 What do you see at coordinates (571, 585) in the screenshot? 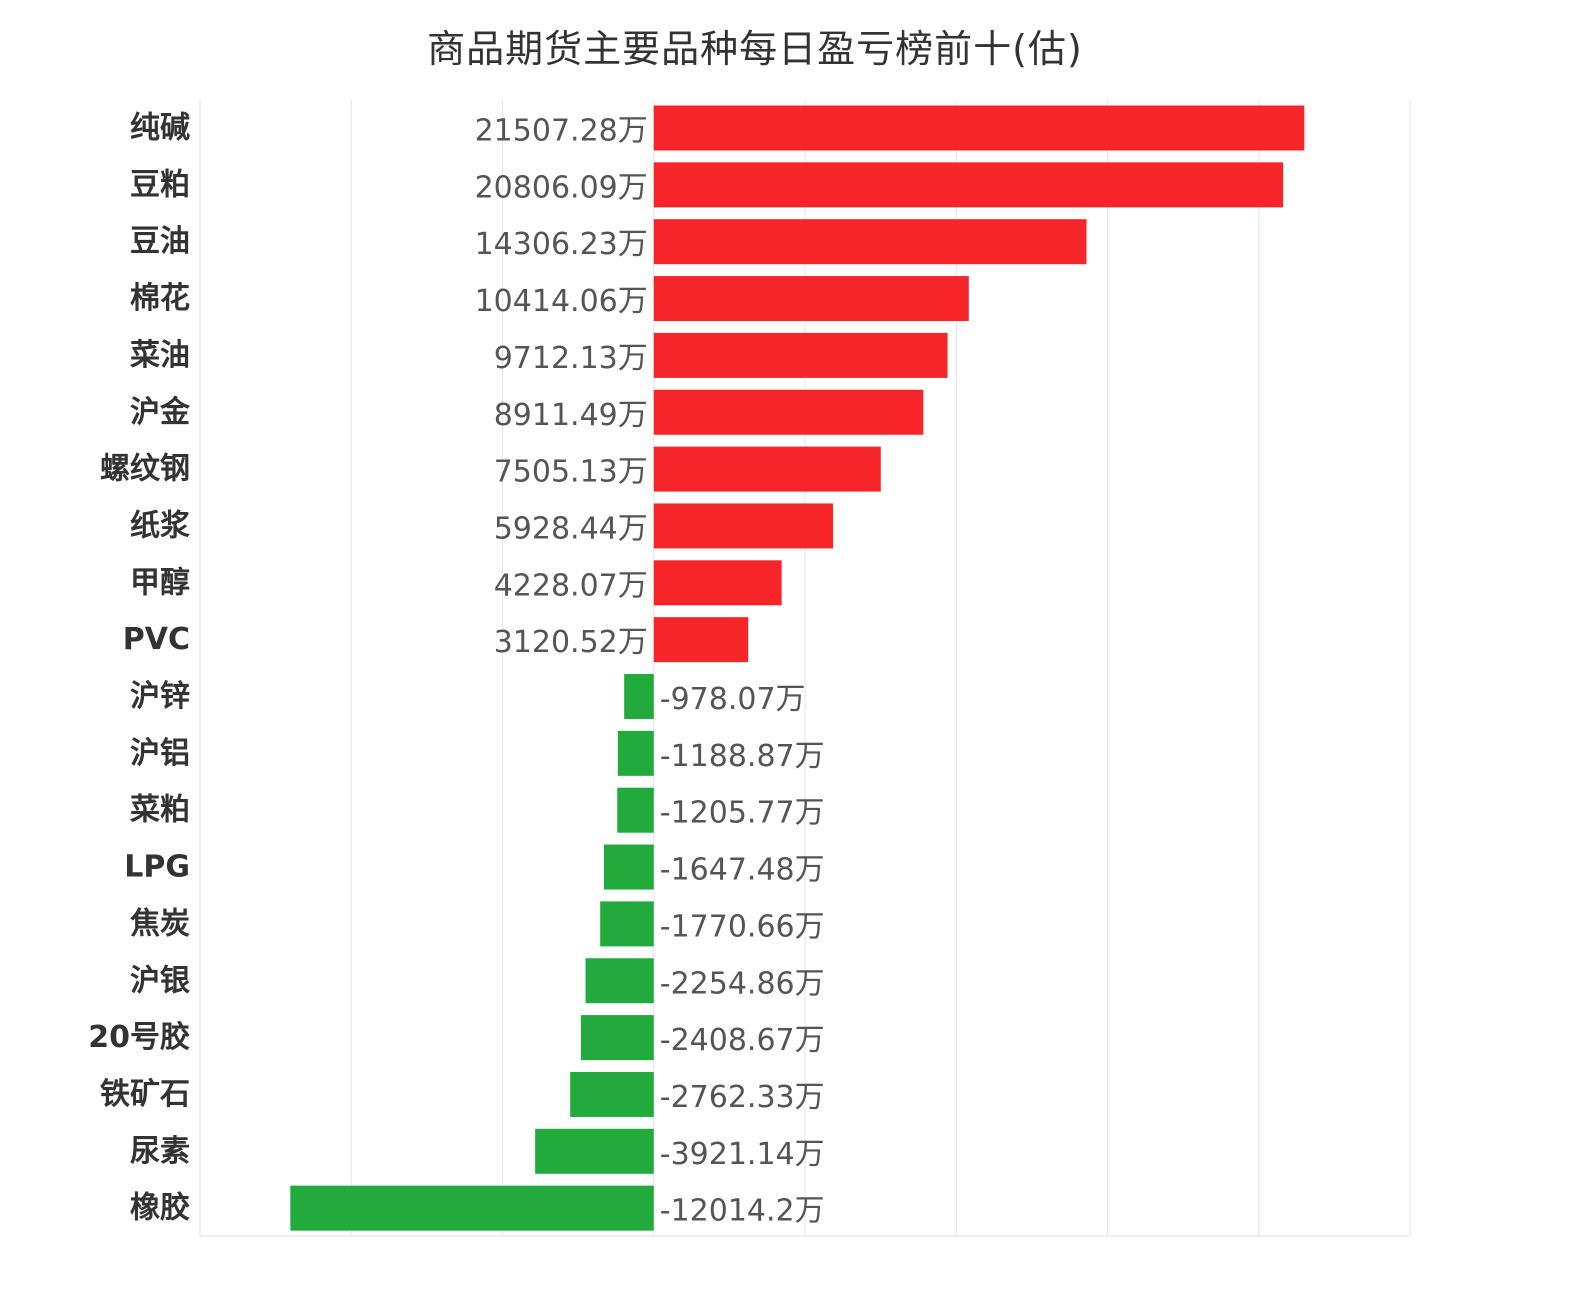
I see `value-label: 4228.07万` at bounding box center [571, 585].